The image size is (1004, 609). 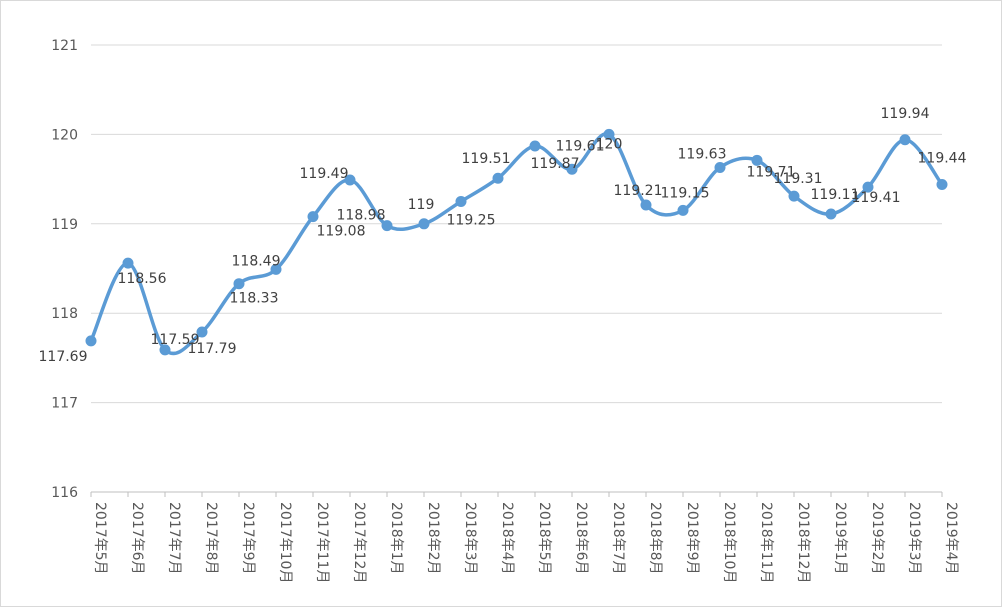 I want to click on x-tick-label: 2019年2月, so click(x=877, y=538).